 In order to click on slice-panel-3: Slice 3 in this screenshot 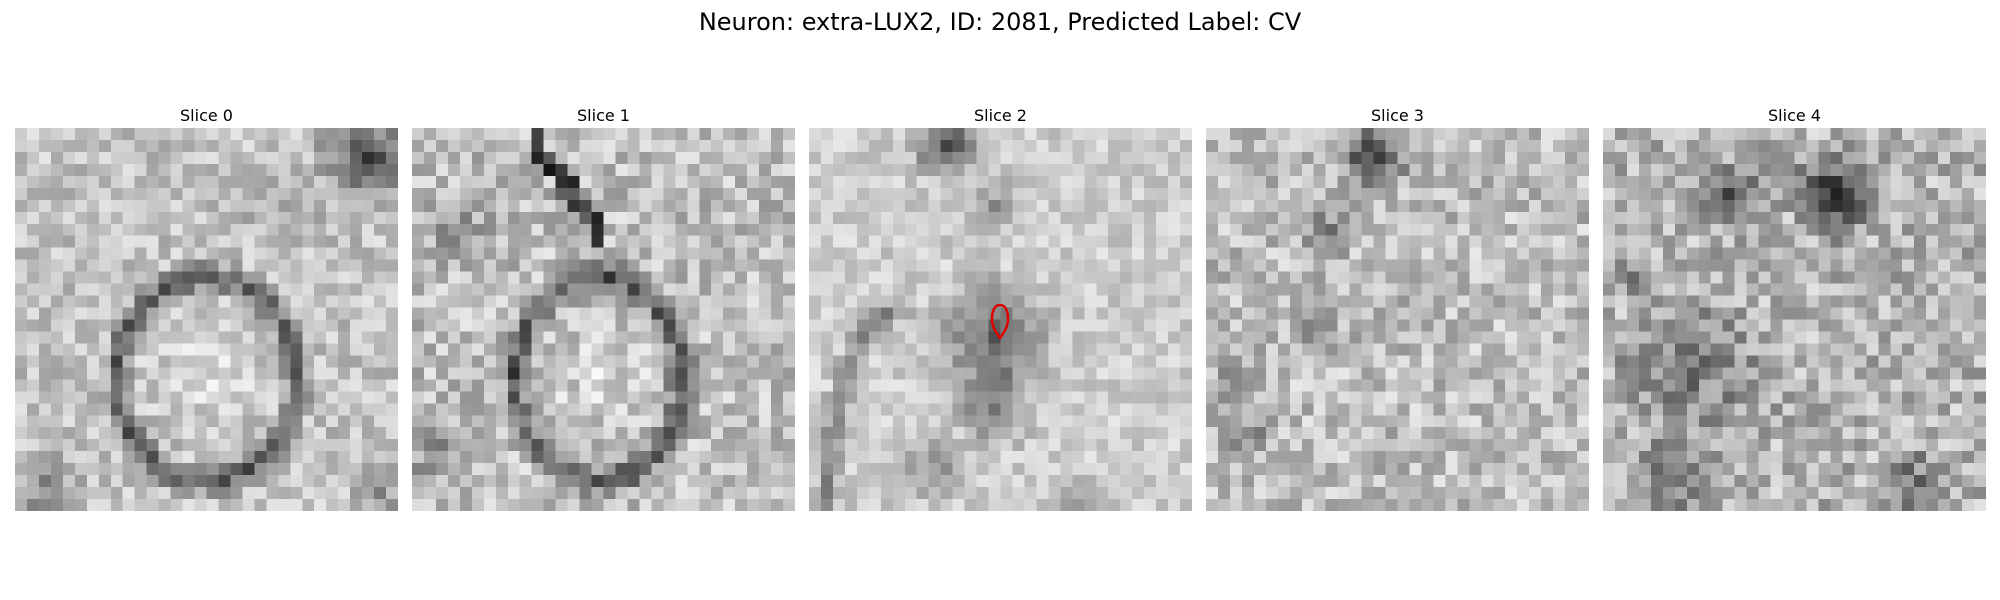, I will do `click(1397, 308)`.